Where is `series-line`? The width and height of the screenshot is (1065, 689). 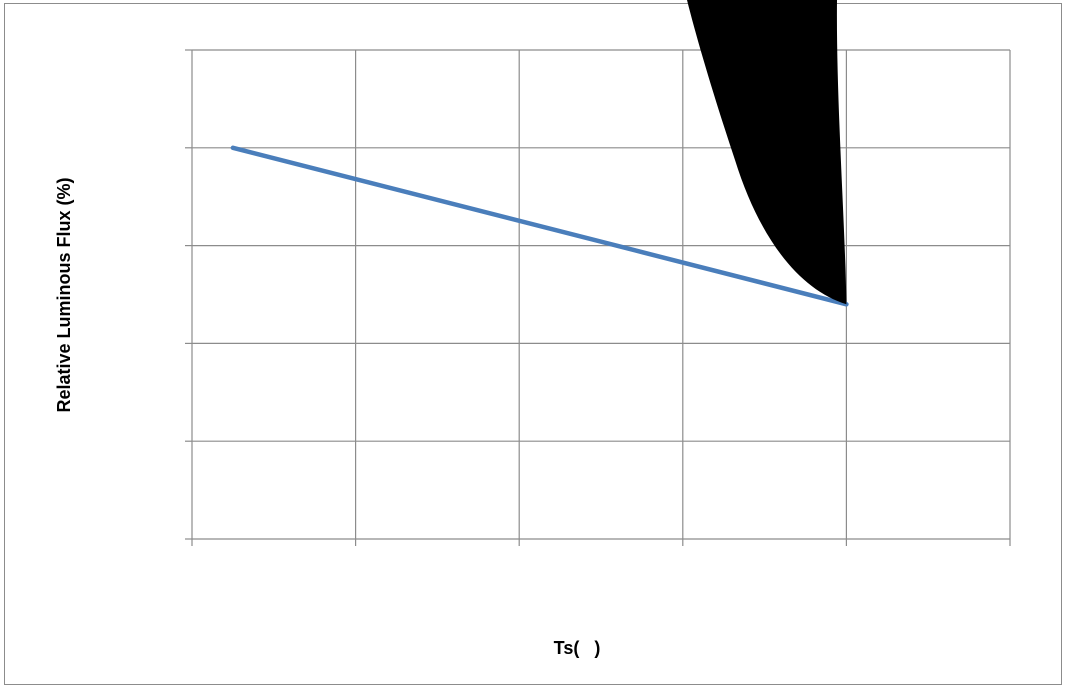 series-line is located at coordinates (539, 226).